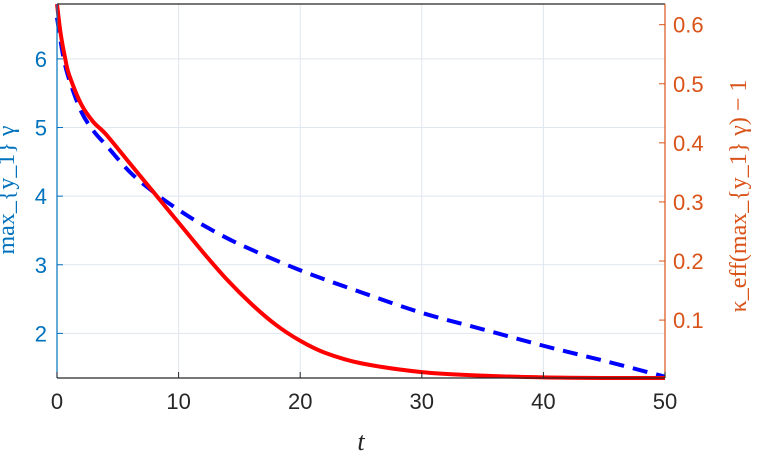 Image resolution: width=764 pixels, height=461 pixels. Describe the element at coordinates (688, 143) in the screenshot. I see `y-right-tick-label: 0.4` at that location.